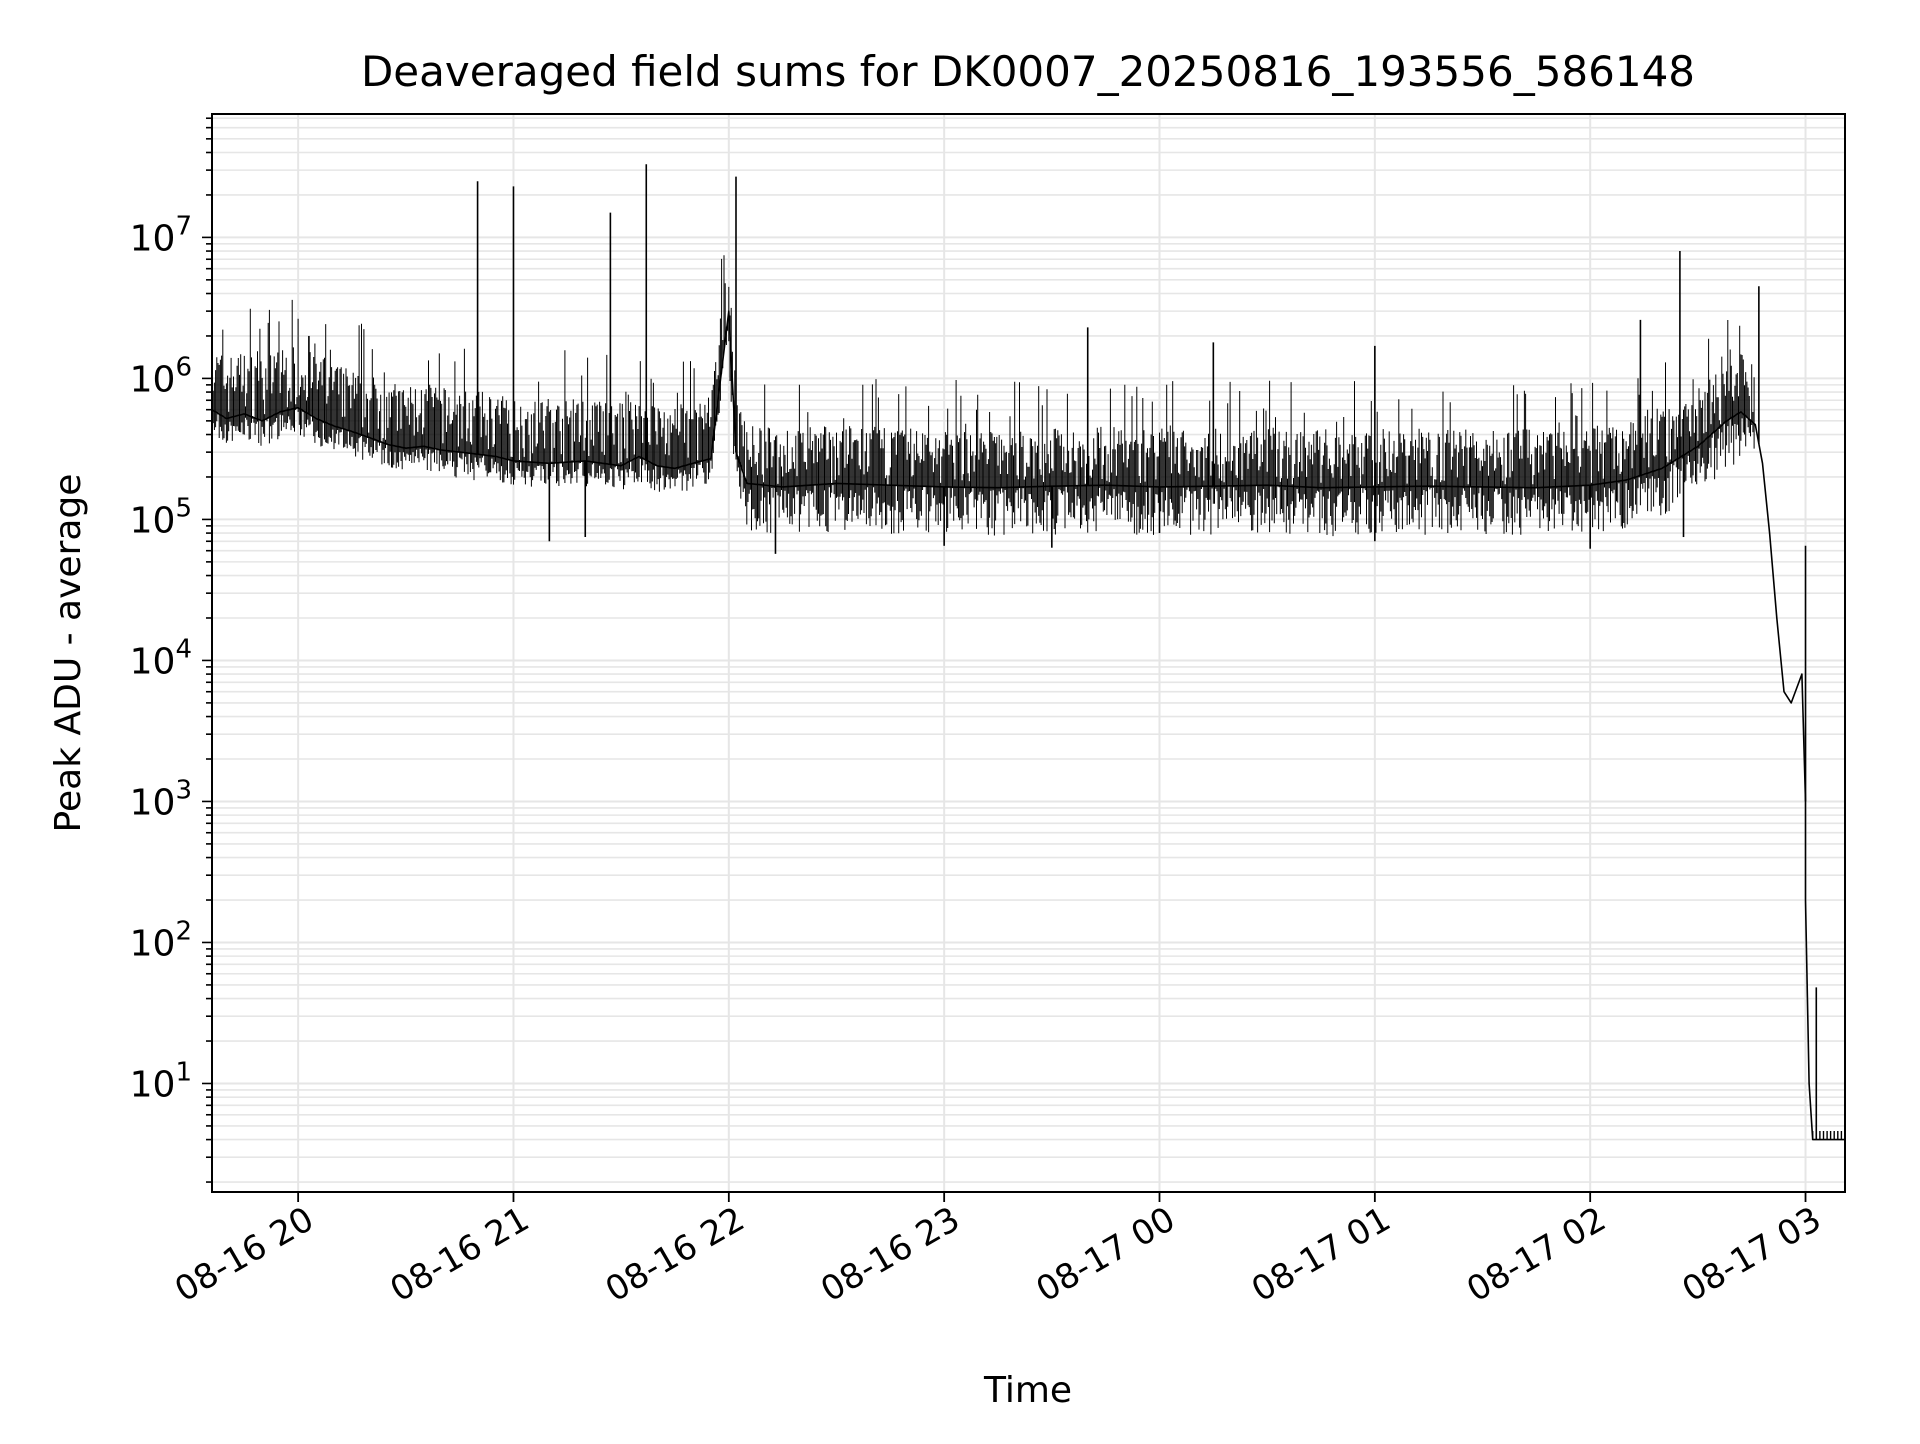  Describe the element at coordinates (161, 940) in the screenshot. I see `y-tick-label: 10²` at that location.